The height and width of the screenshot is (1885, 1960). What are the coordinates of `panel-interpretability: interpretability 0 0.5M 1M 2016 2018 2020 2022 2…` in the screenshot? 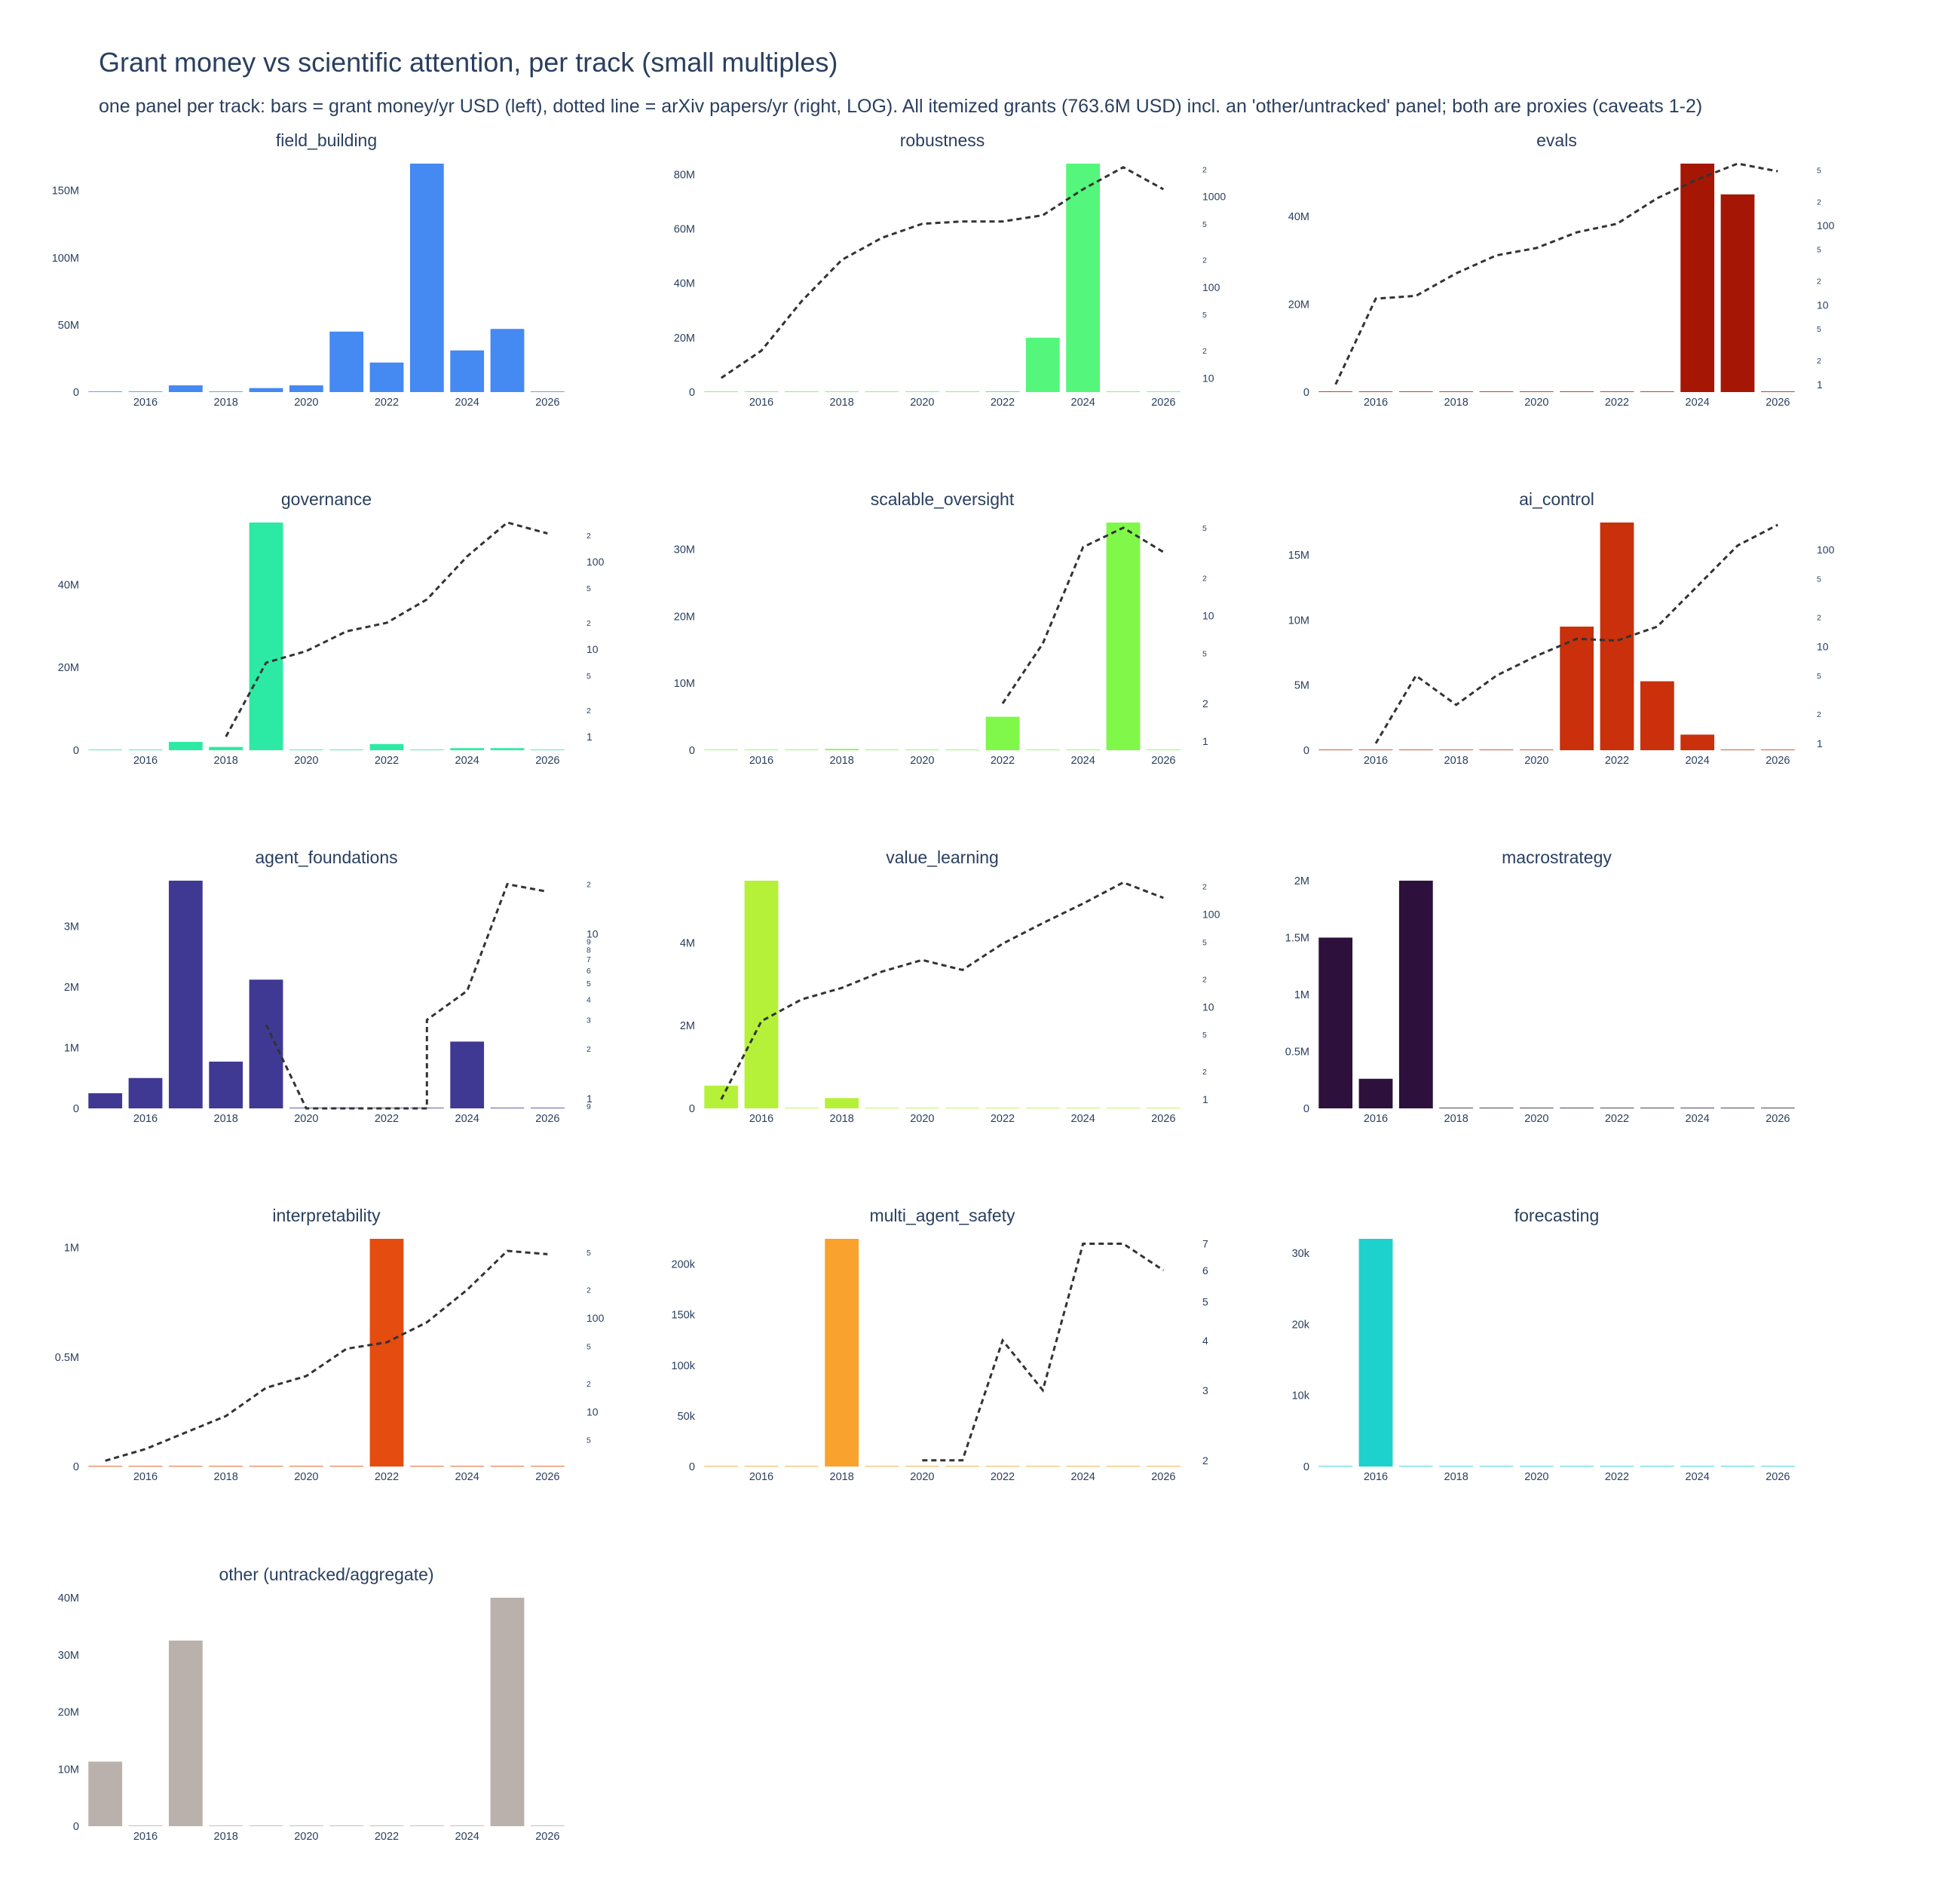 It's located at (330, 1344).